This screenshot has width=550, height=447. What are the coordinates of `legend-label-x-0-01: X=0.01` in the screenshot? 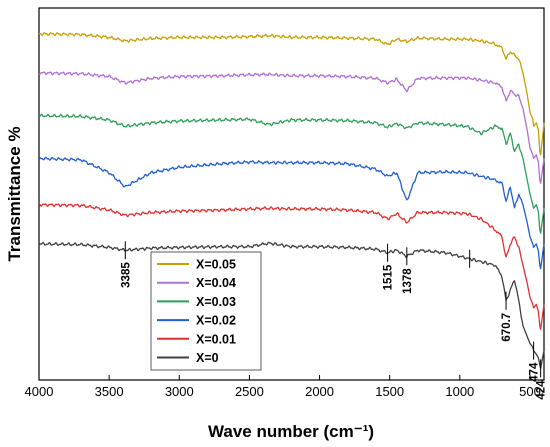 It's located at (216, 339).